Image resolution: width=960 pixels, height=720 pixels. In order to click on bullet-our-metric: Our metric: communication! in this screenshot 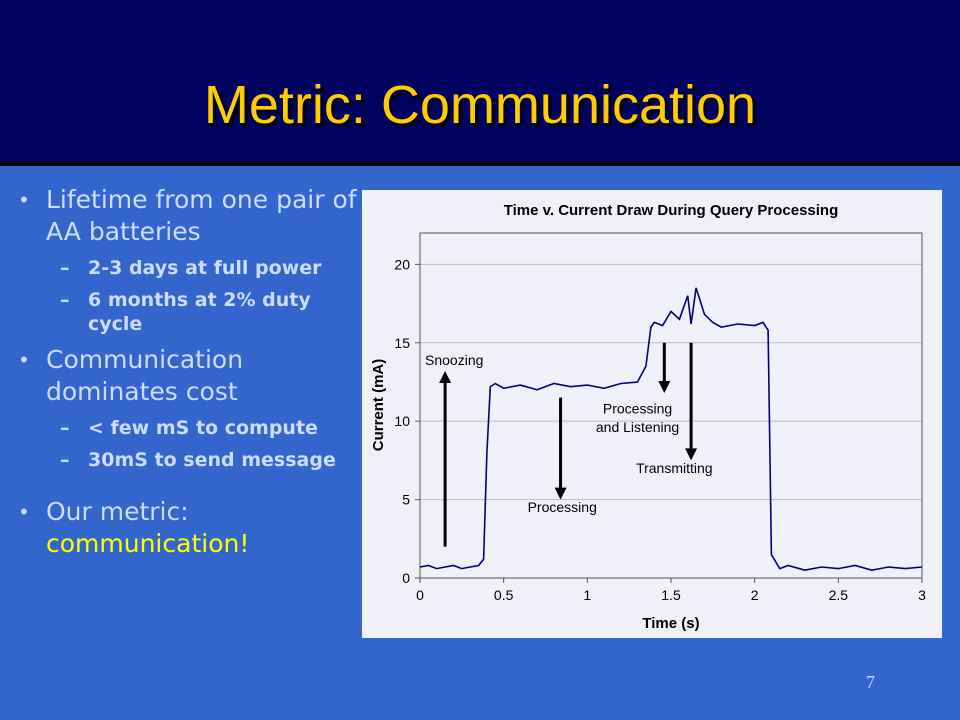, I will do `click(188, 528)`.